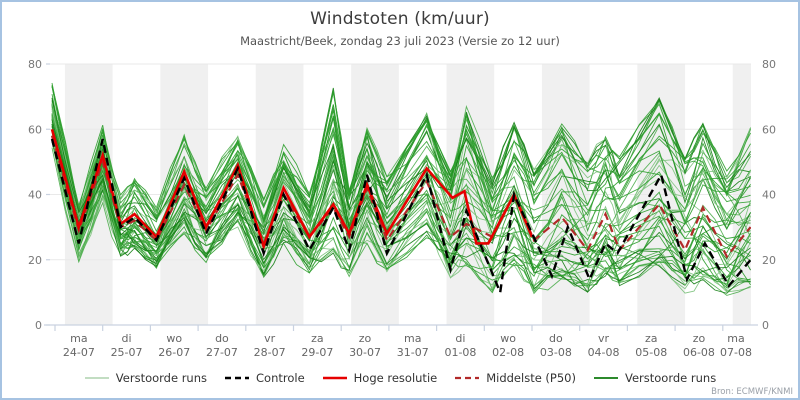 The width and height of the screenshot is (800, 400). Describe the element at coordinates (752, 392) in the screenshot. I see `source-attribution: Bron: ECMWF/KNMI` at that location.